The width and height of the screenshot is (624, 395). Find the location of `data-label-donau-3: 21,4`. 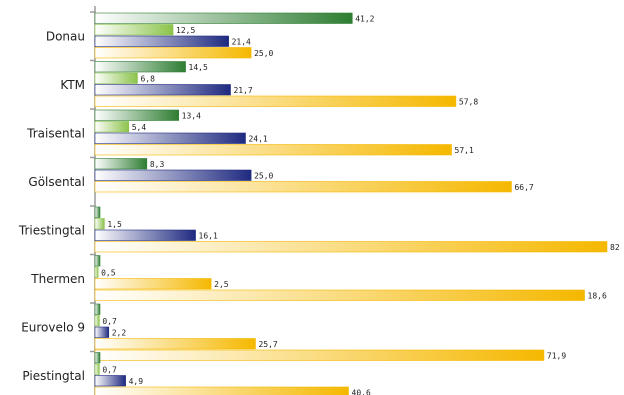

data-label-donau-3: 21,4 is located at coordinates (241, 42).